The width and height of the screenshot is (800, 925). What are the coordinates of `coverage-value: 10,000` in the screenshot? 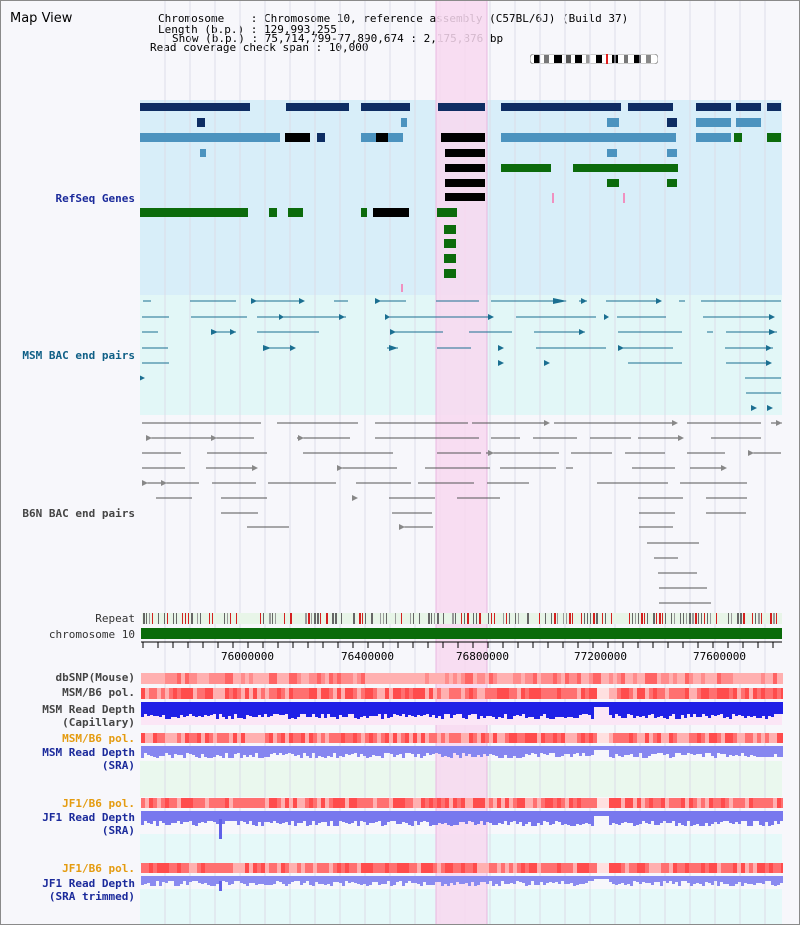 It's located at (348, 47).